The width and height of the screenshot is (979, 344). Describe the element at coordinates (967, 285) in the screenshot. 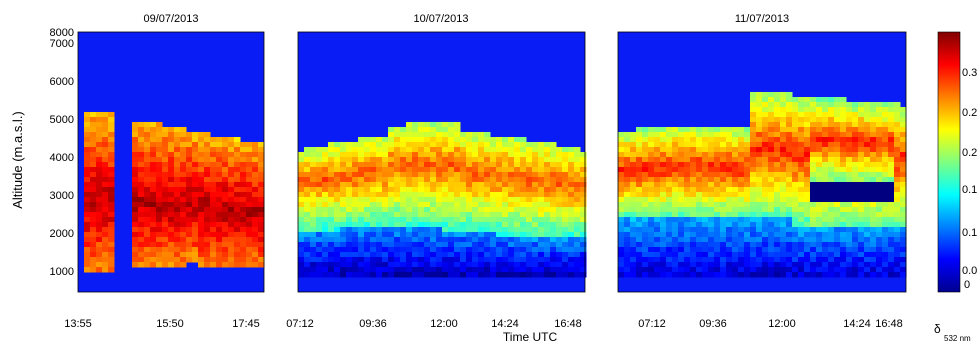

I see `colorbar-tick-label: 0` at that location.